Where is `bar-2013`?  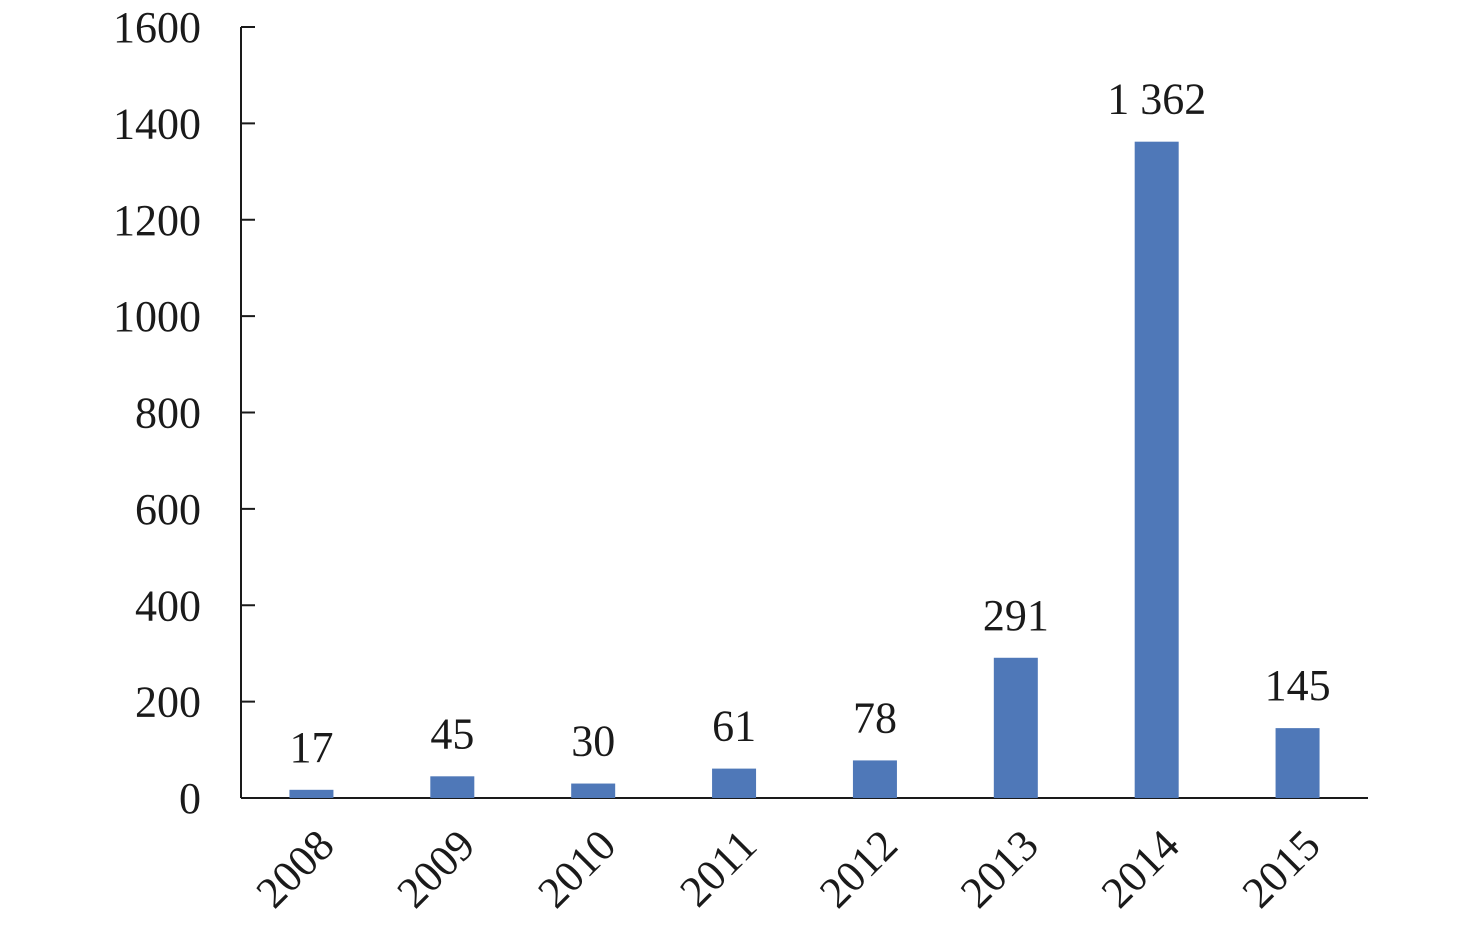 bar-2013 is located at coordinates (1015, 727).